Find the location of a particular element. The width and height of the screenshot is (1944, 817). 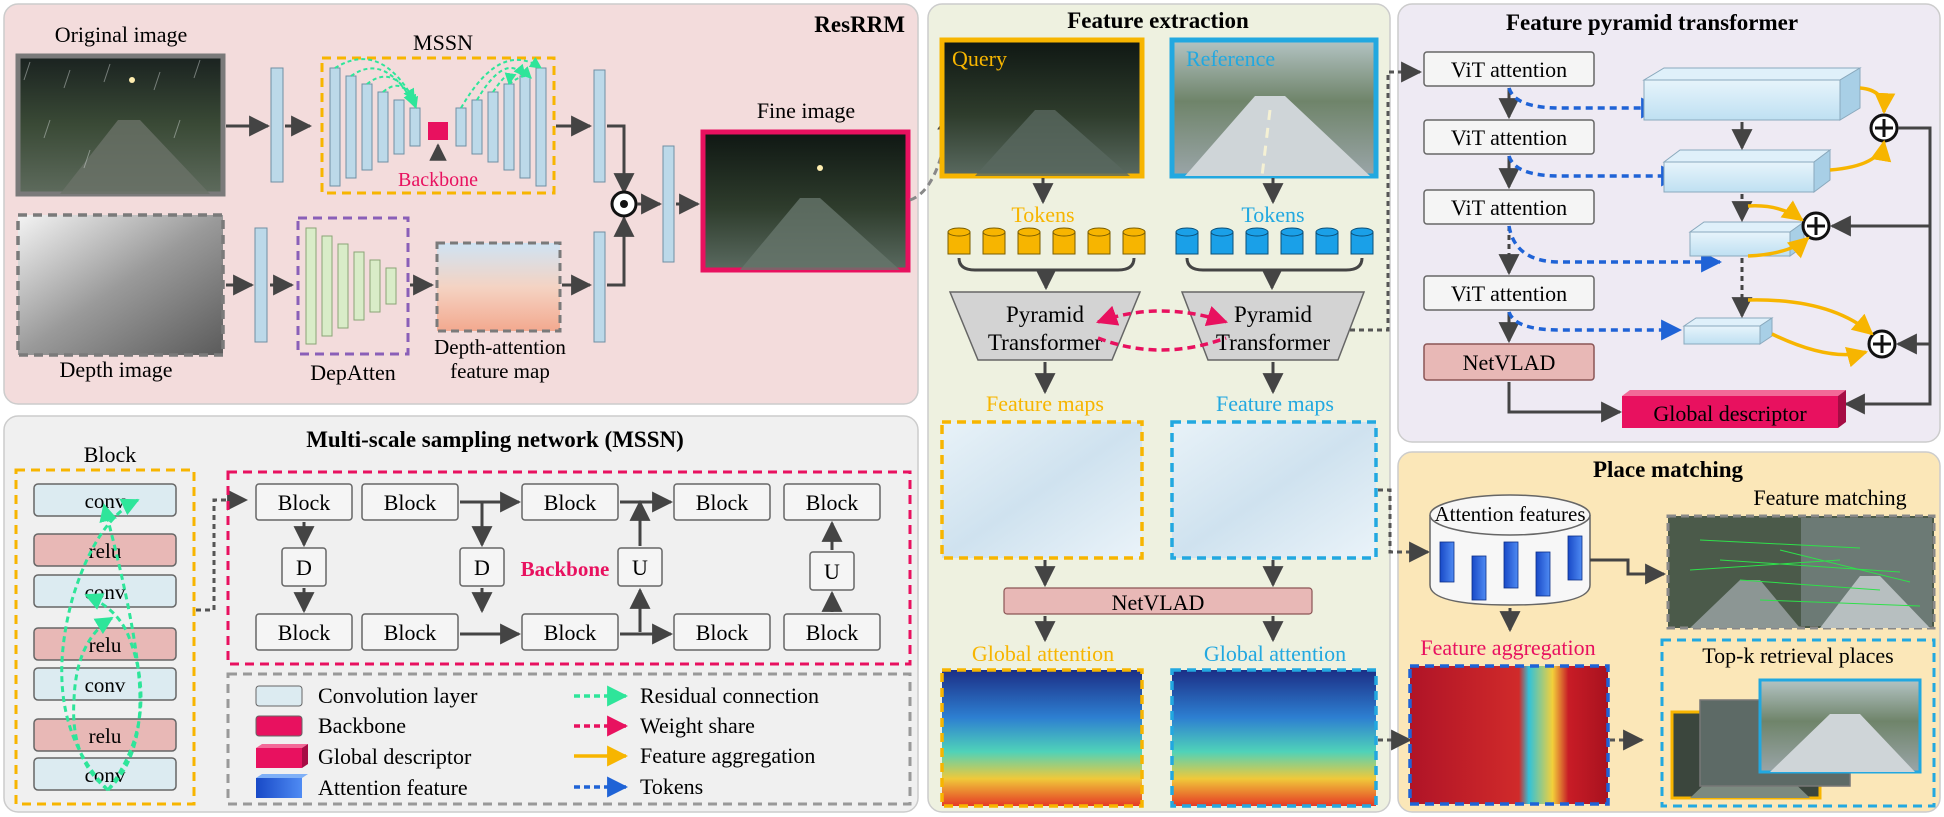

feature-extraction-title: Feature extraction is located at coordinates (1158, 20).